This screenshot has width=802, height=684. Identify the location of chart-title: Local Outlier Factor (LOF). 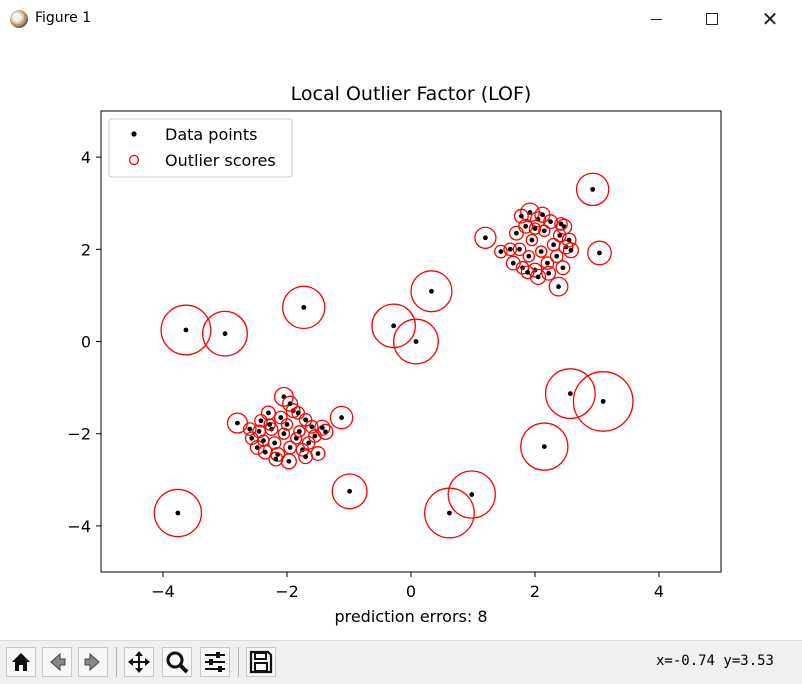
(411, 94).